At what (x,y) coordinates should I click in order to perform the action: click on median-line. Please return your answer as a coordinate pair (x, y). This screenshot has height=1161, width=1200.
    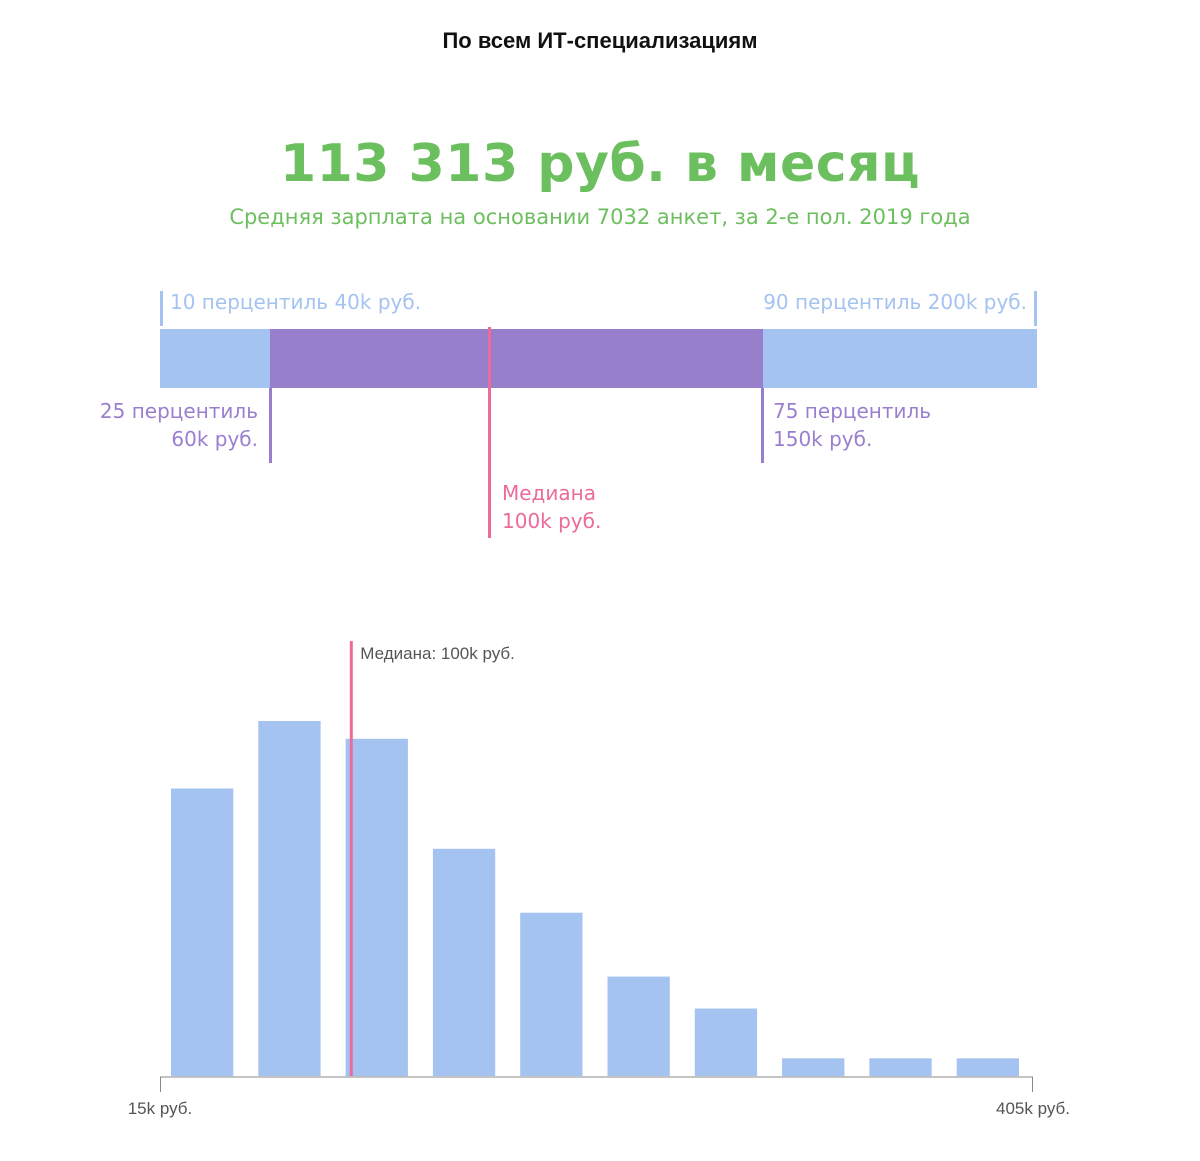
    Looking at the image, I should click on (489, 432).